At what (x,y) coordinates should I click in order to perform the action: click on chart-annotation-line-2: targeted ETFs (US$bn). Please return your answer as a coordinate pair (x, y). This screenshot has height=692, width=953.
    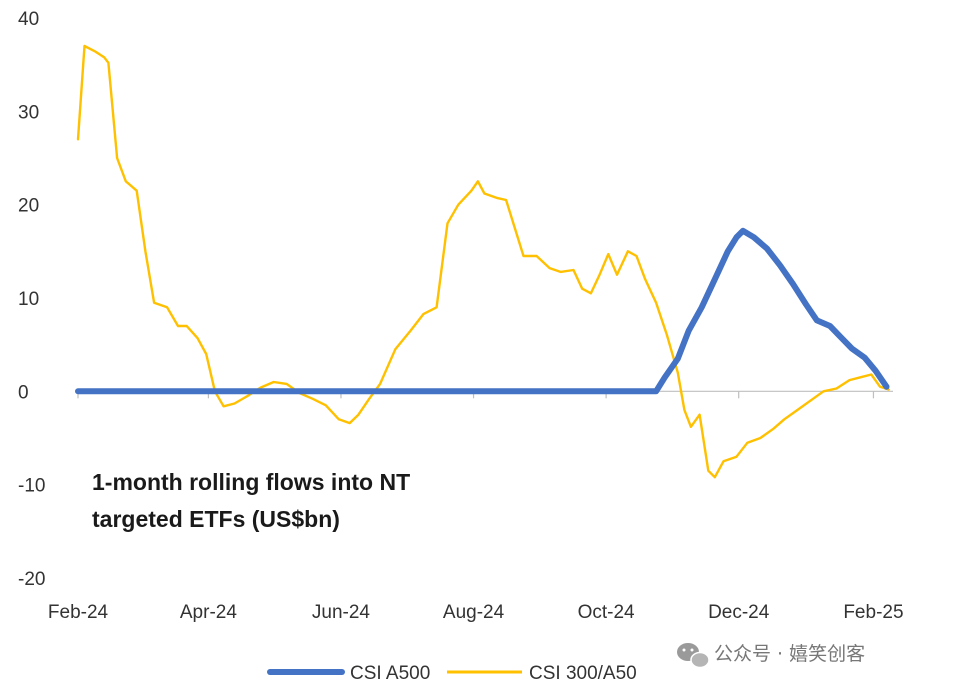
    Looking at the image, I should click on (216, 519).